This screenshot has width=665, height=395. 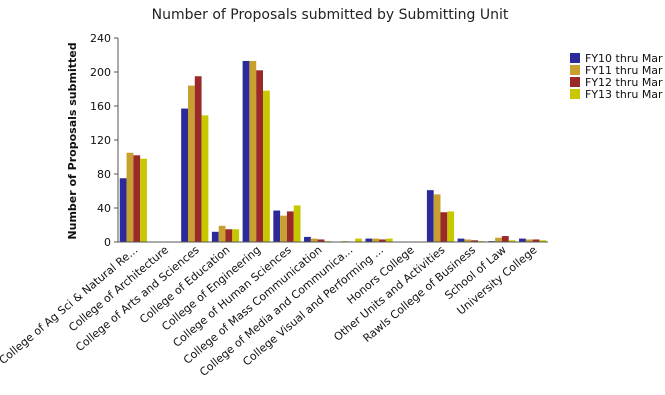 I want to click on y-axis-label: Number of Proposals submitted, so click(x=72, y=140).